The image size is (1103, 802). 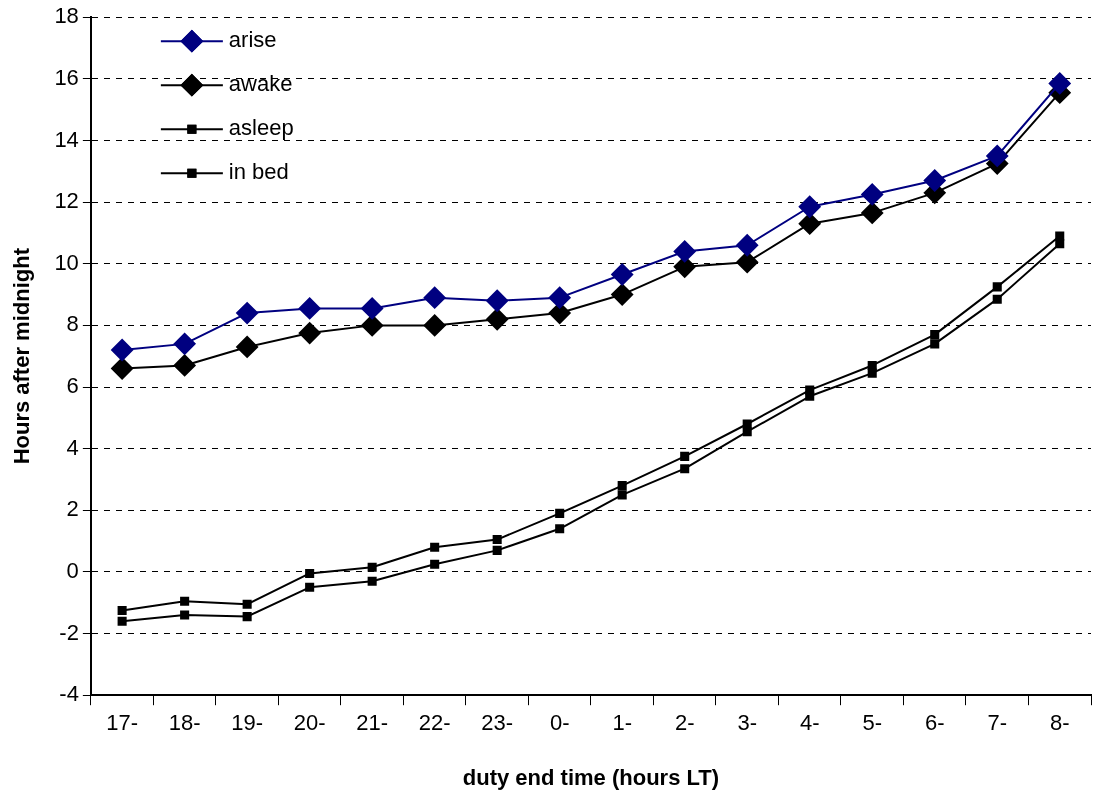 I want to click on y-tick-label: 4, so click(x=72, y=447).